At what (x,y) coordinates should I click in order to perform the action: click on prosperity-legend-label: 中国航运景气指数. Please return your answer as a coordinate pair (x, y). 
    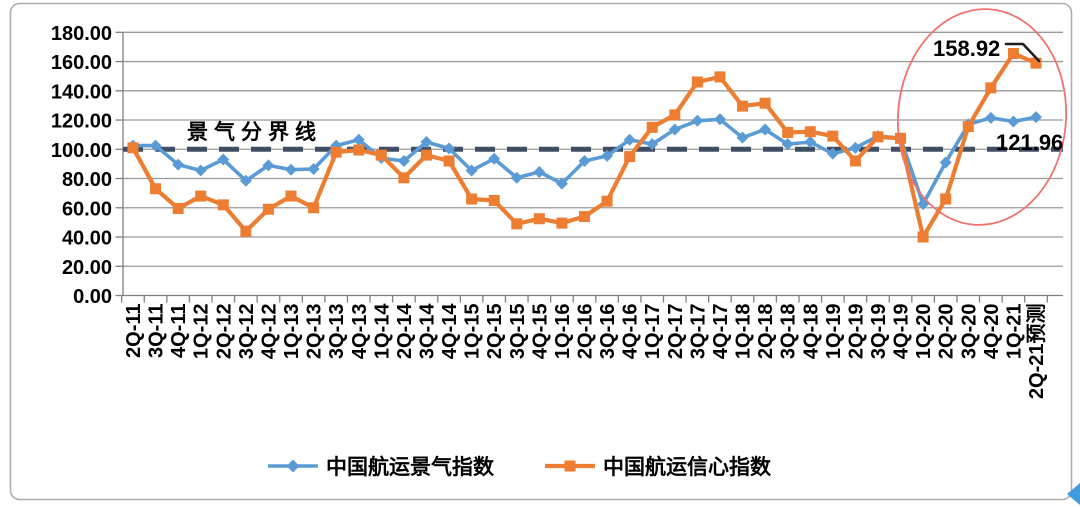
    Looking at the image, I should click on (410, 467).